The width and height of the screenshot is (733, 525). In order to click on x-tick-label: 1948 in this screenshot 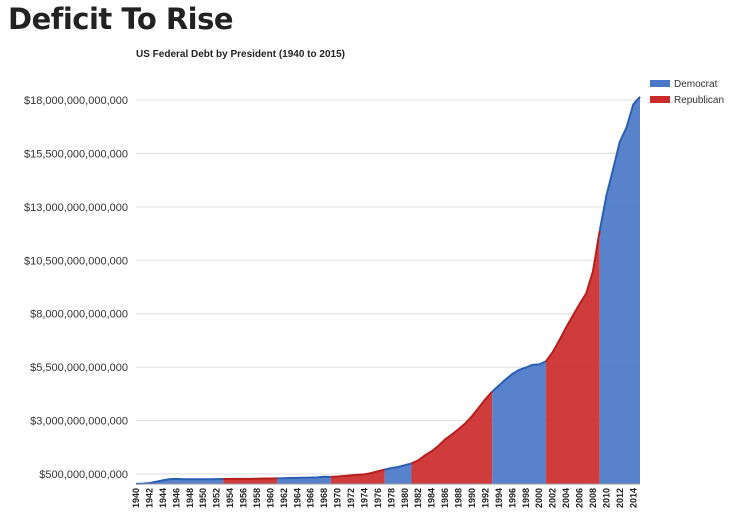, I will do `click(190, 498)`.